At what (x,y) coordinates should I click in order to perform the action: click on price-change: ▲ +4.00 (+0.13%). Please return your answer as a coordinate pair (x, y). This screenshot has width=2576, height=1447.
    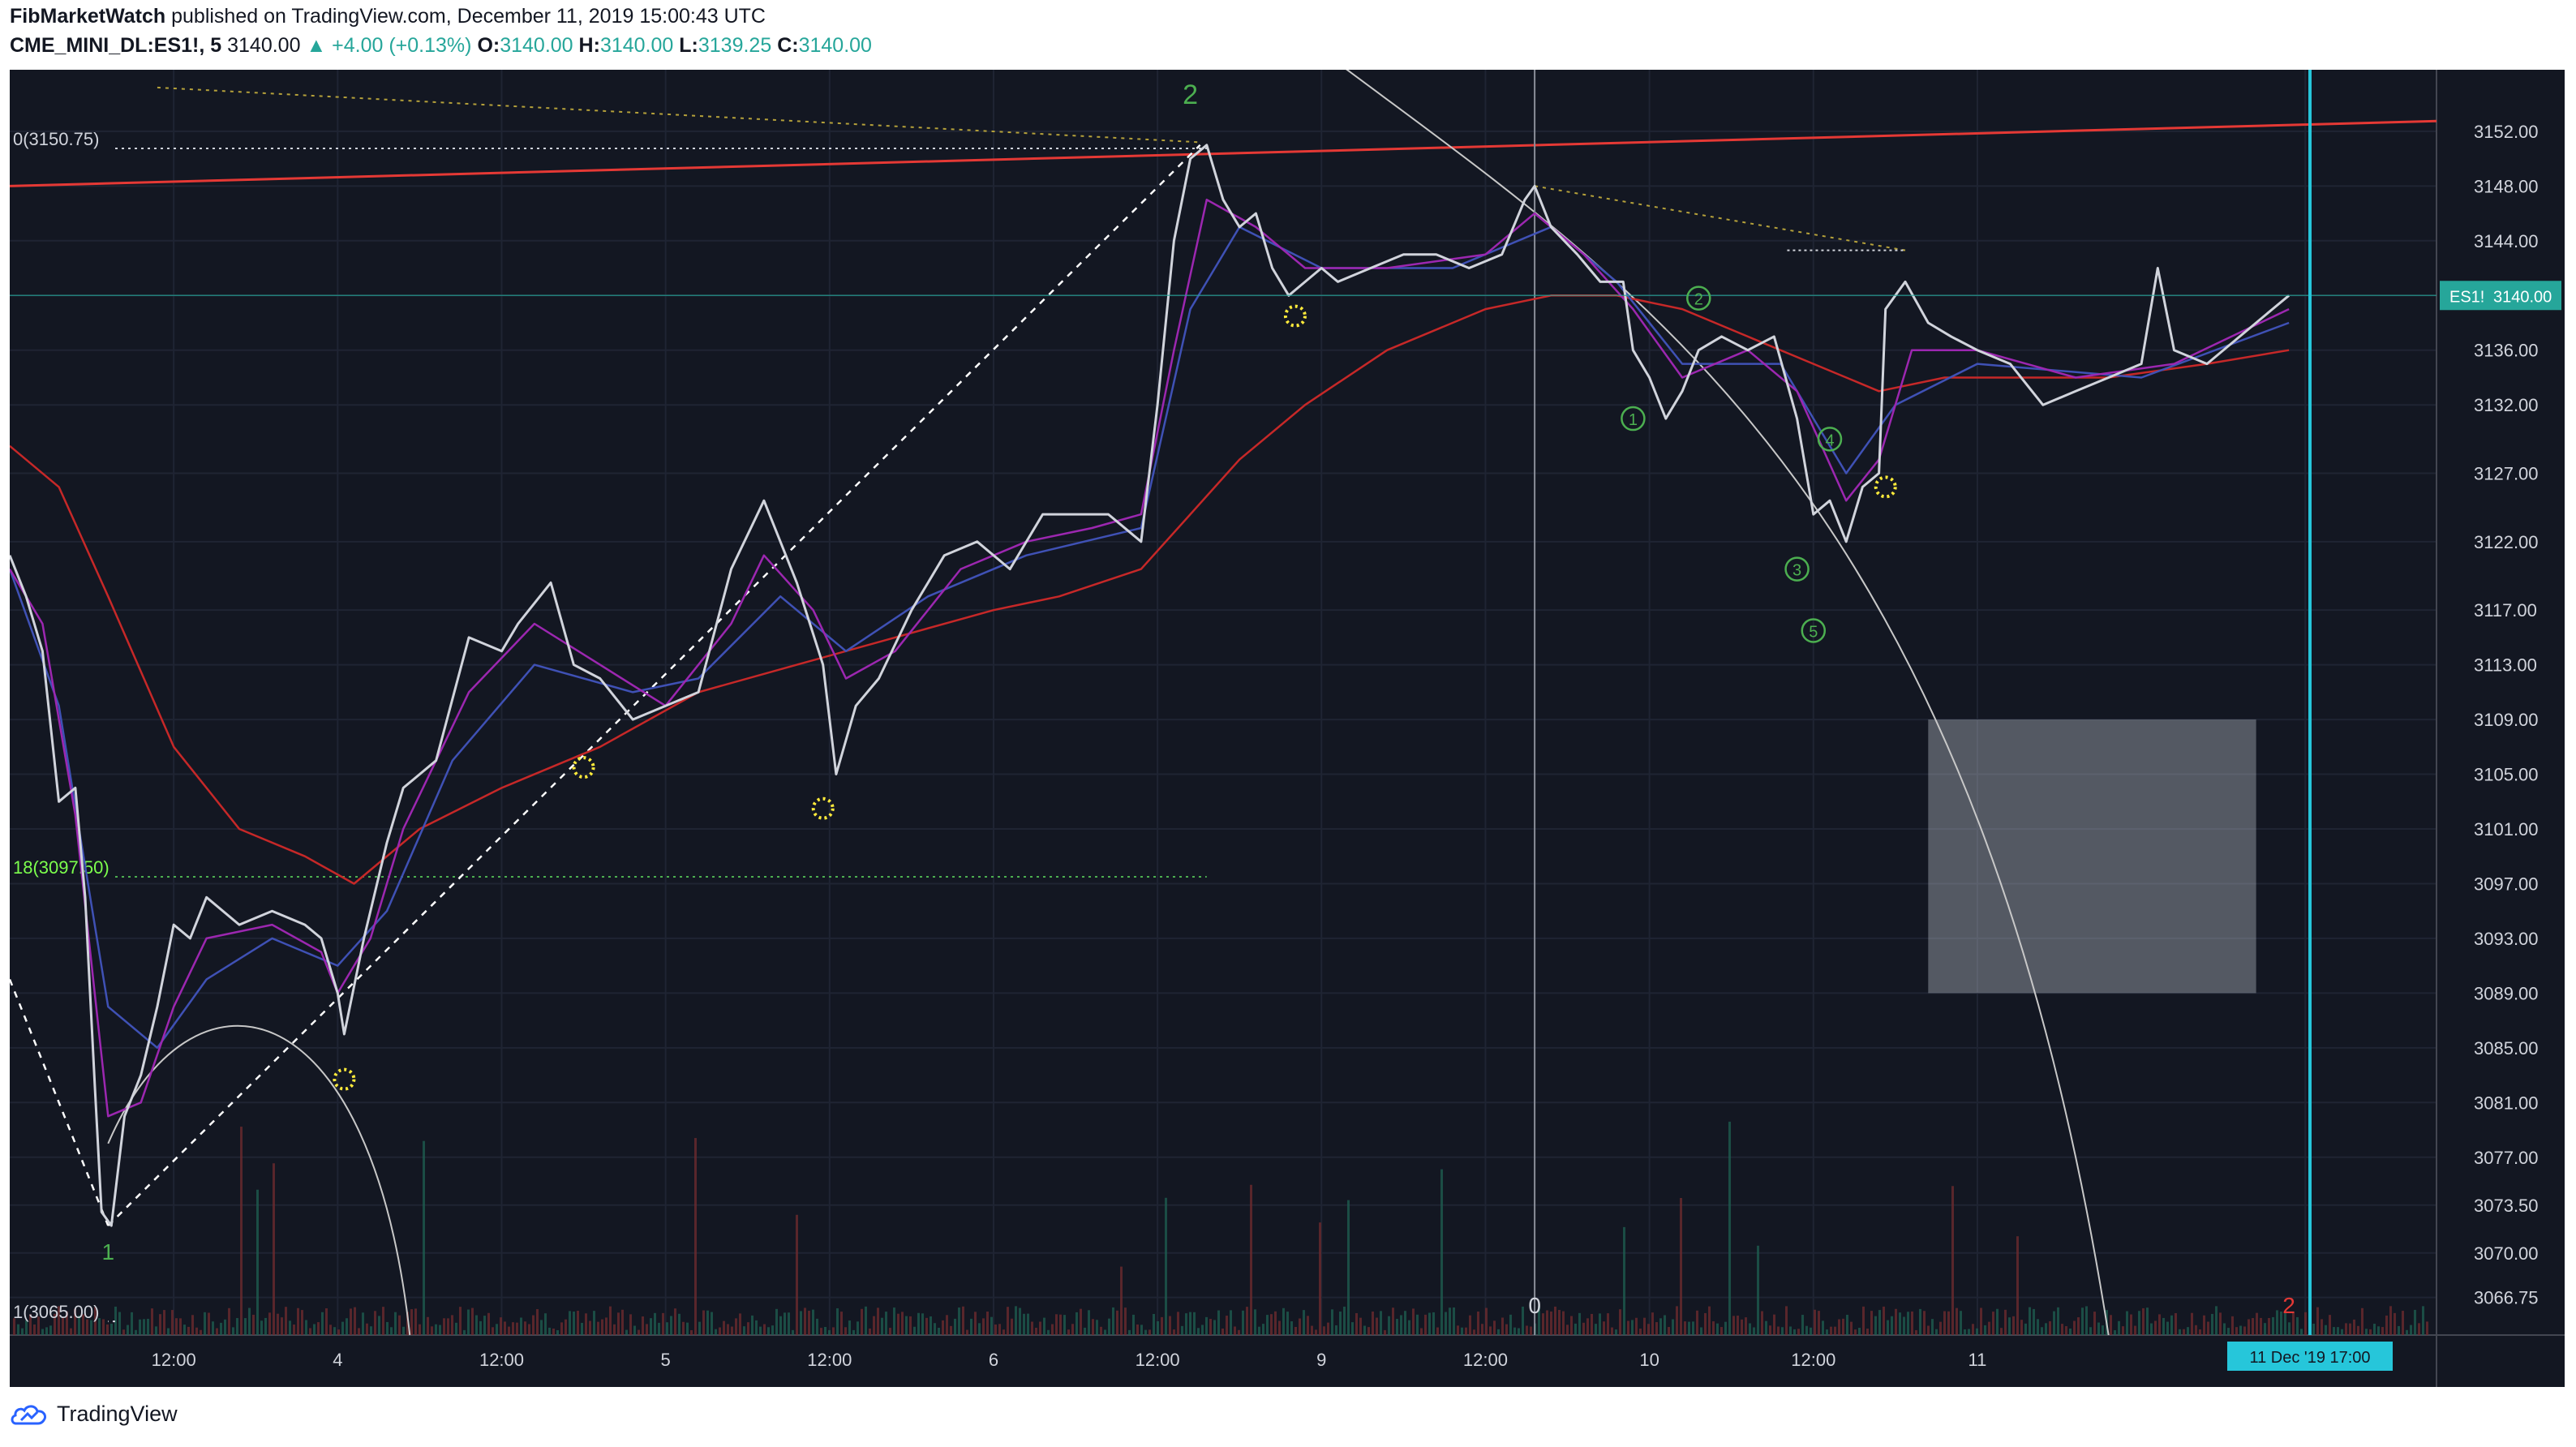
    Looking at the image, I should click on (389, 45).